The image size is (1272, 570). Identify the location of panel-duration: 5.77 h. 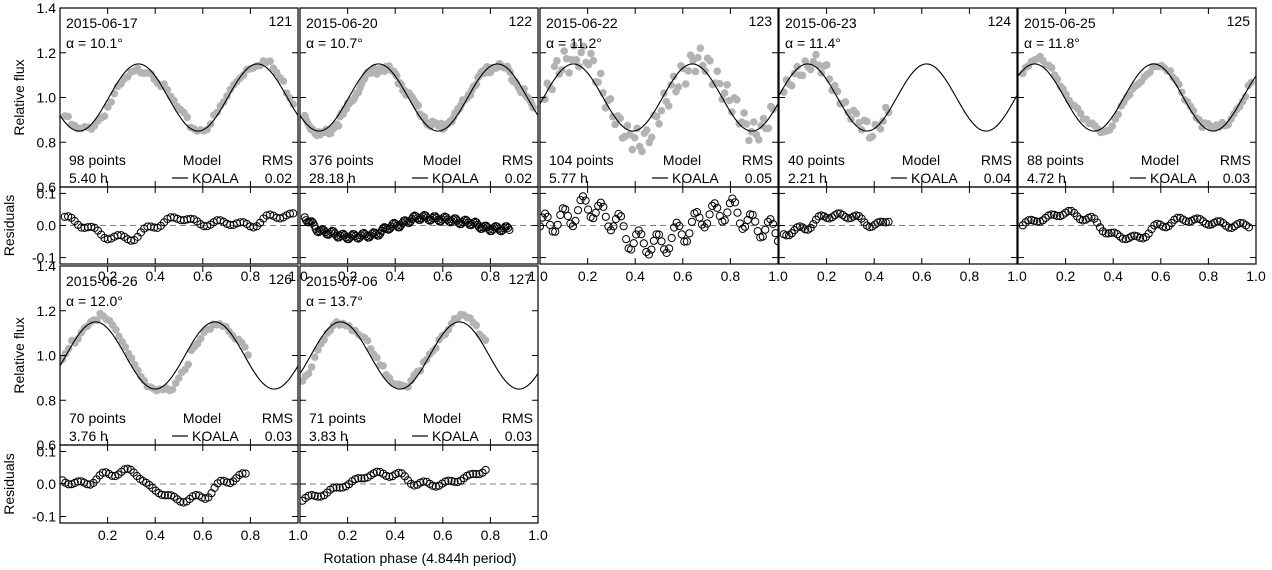
(568, 178).